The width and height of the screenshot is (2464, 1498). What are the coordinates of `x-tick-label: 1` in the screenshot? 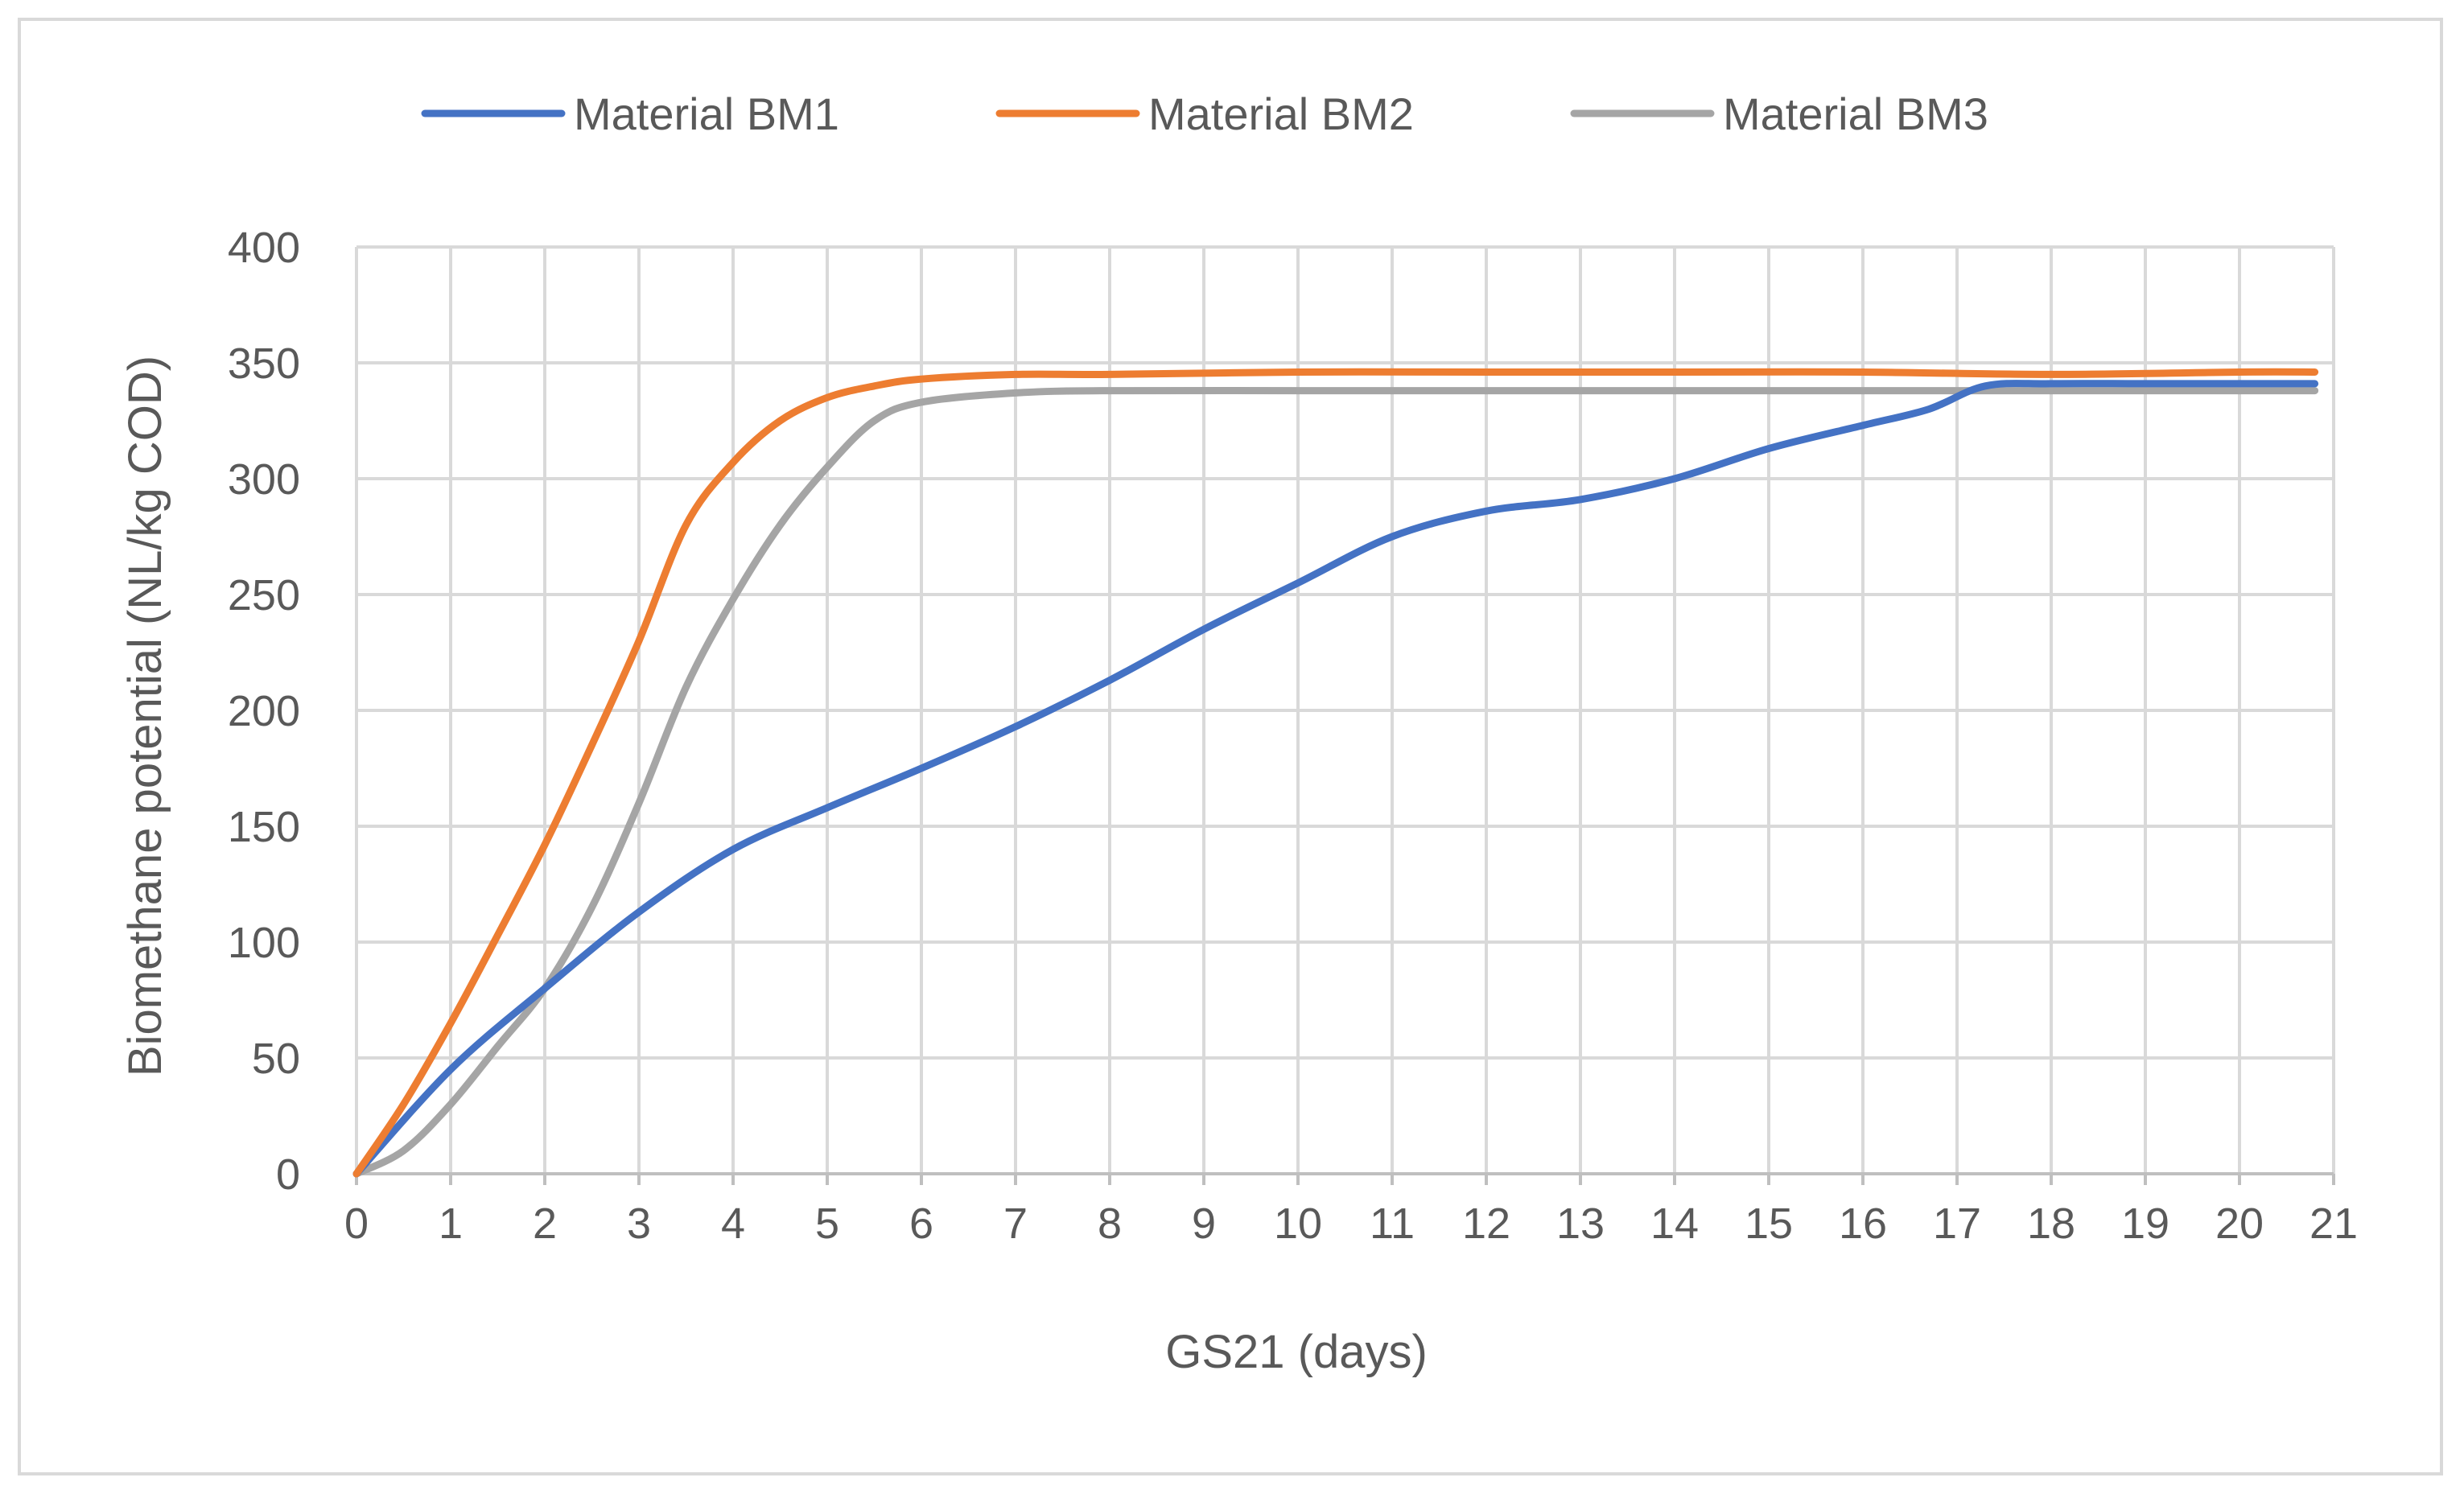 It's located at (451, 1224).